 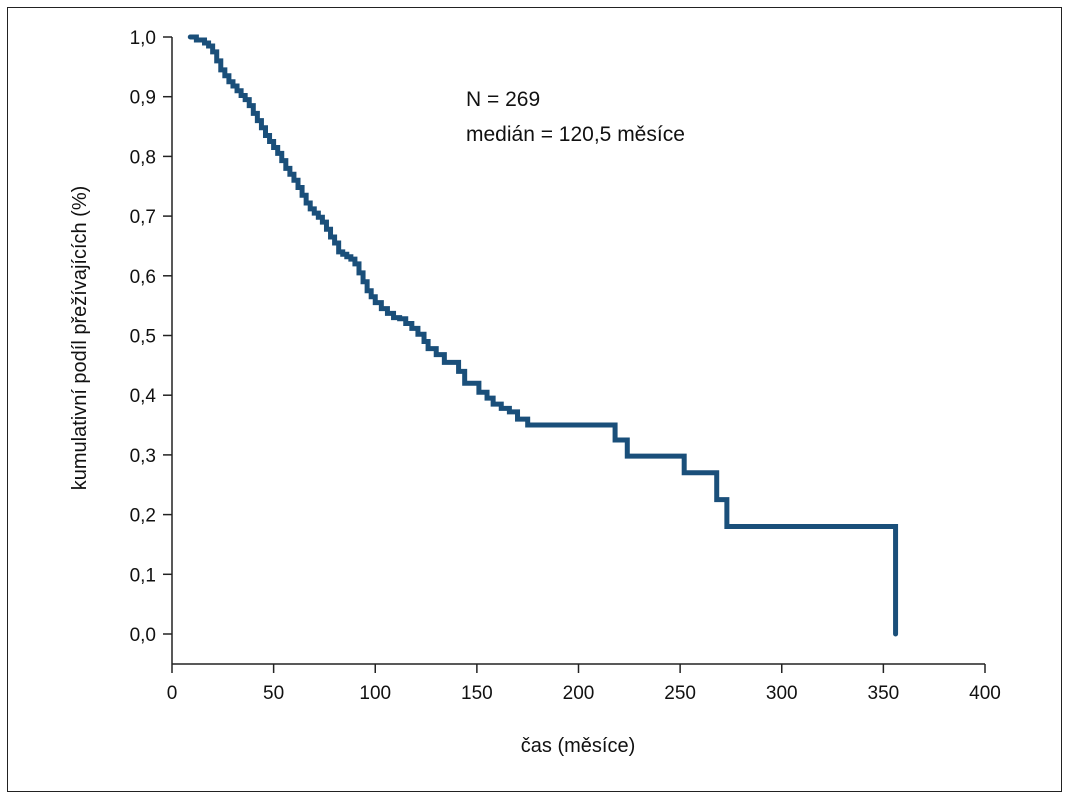 I want to click on y-tick-label: 0,1, so click(x=143, y=575).